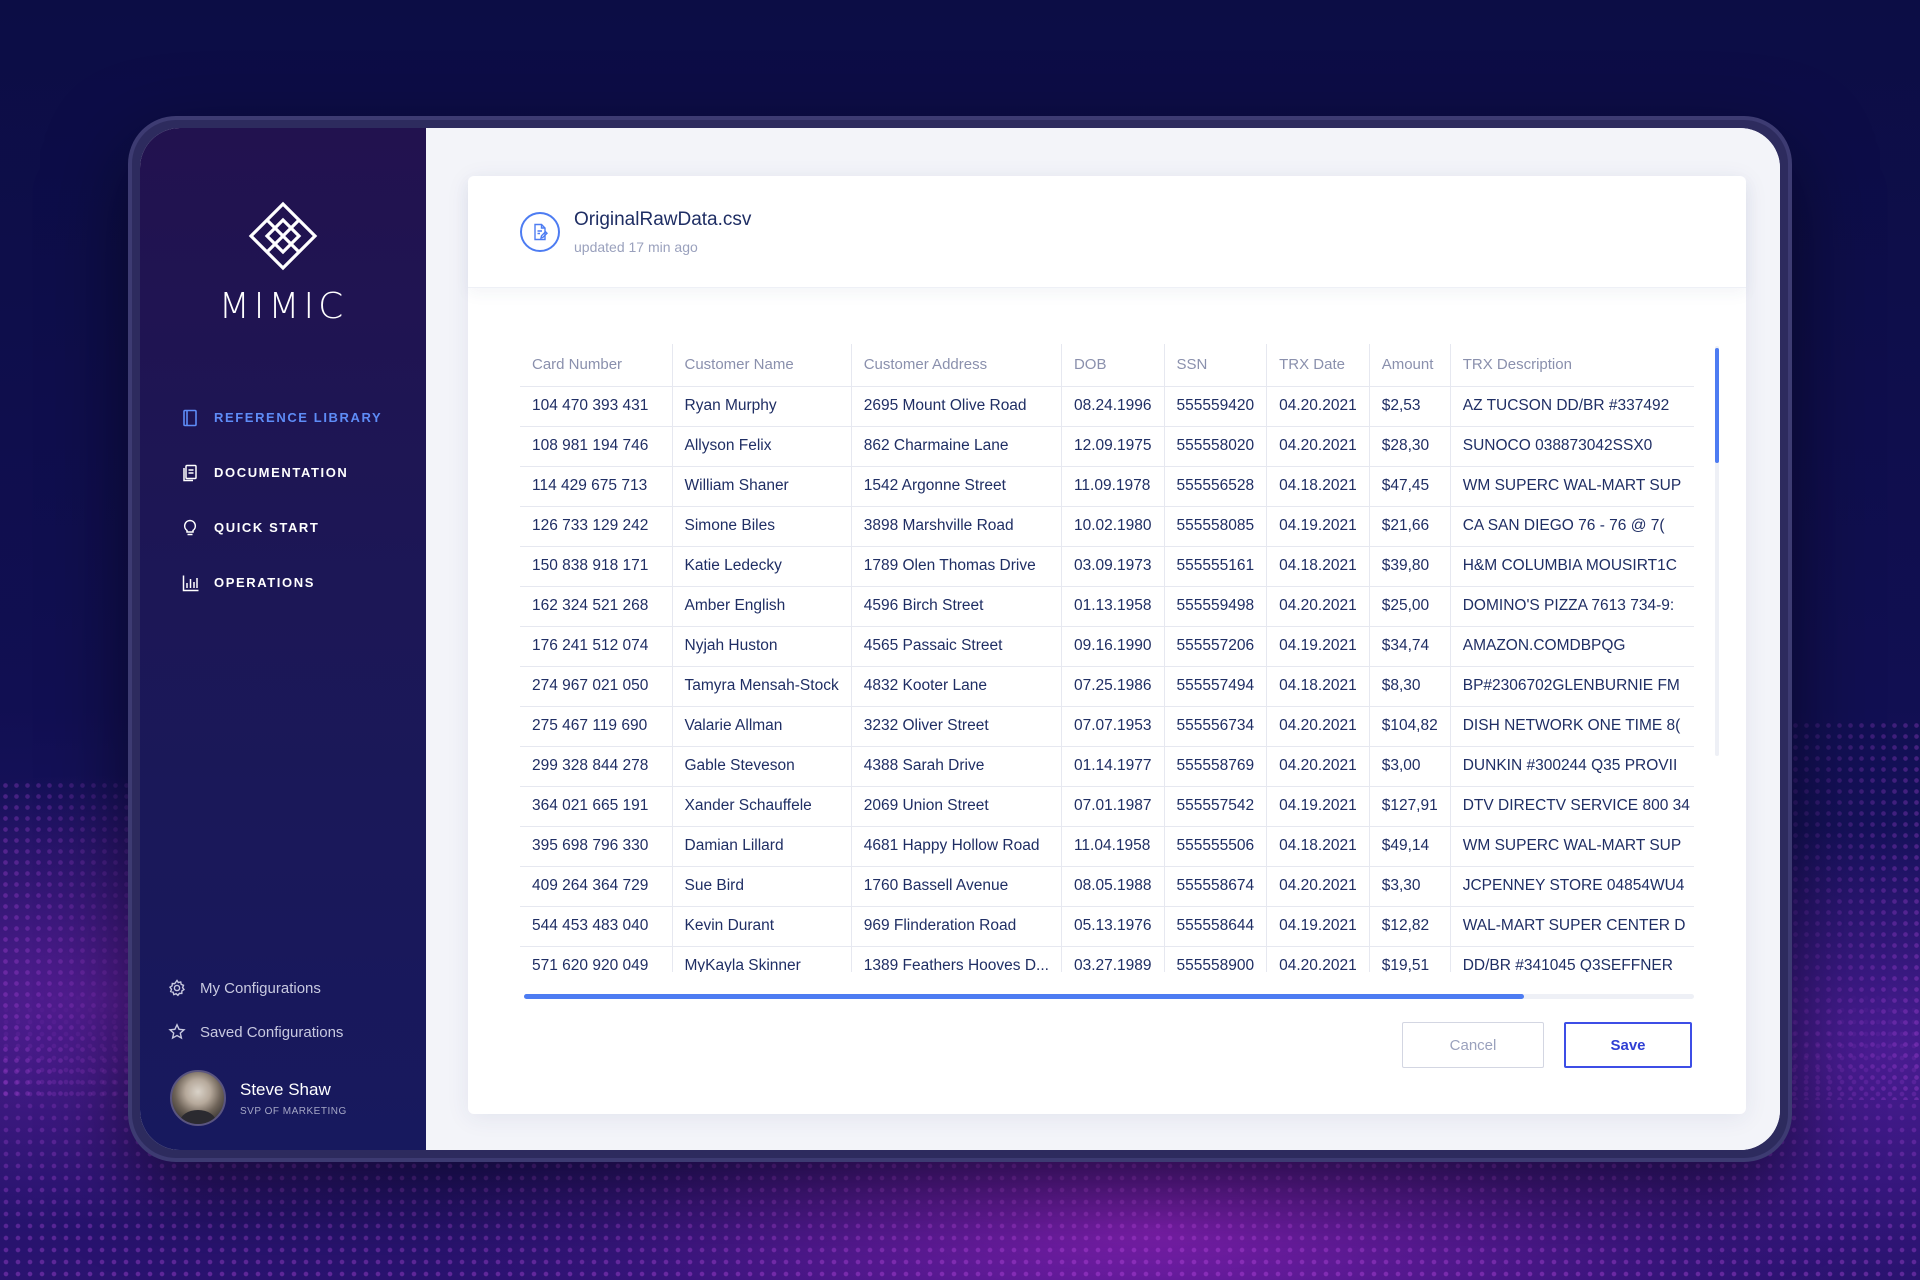  What do you see at coordinates (762, 446) in the screenshot?
I see `table-cell: Allyson Felix` at bounding box center [762, 446].